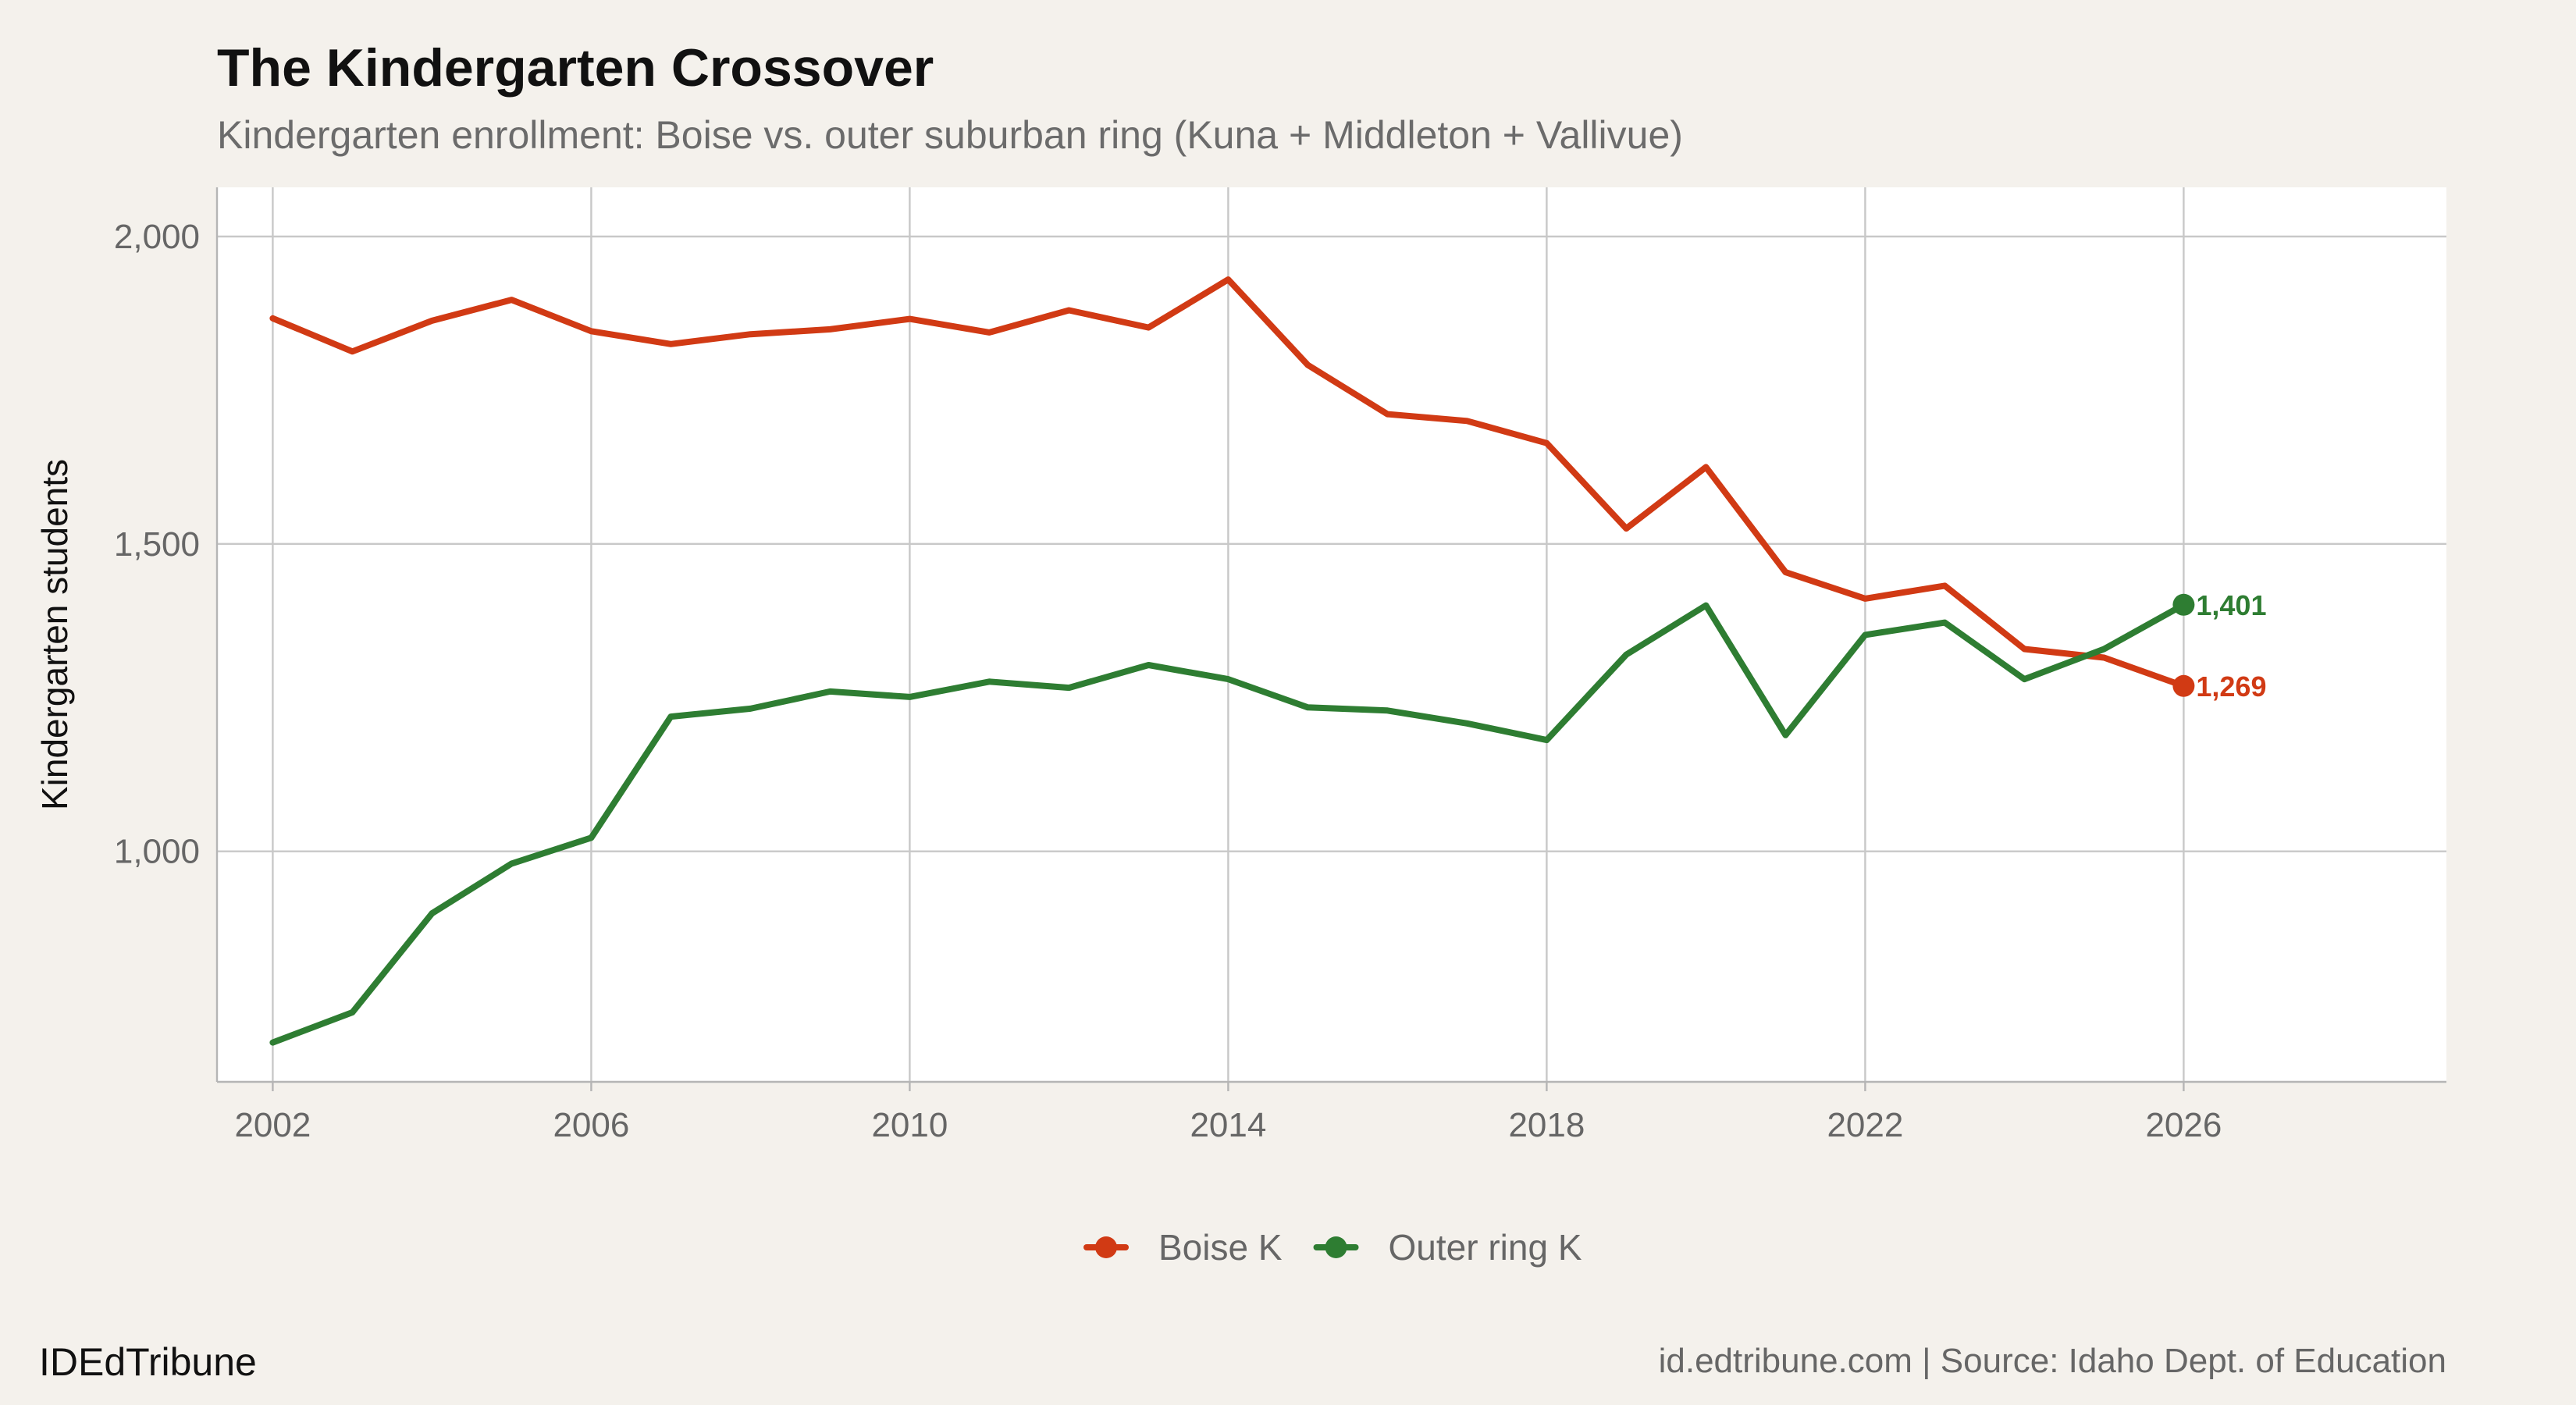 This screenshot has height=1405, width=2576. Describe the element at coordinates (575, 68) in the screenshot. I see `chart-title: The Kindergarten Crossover` at that location.